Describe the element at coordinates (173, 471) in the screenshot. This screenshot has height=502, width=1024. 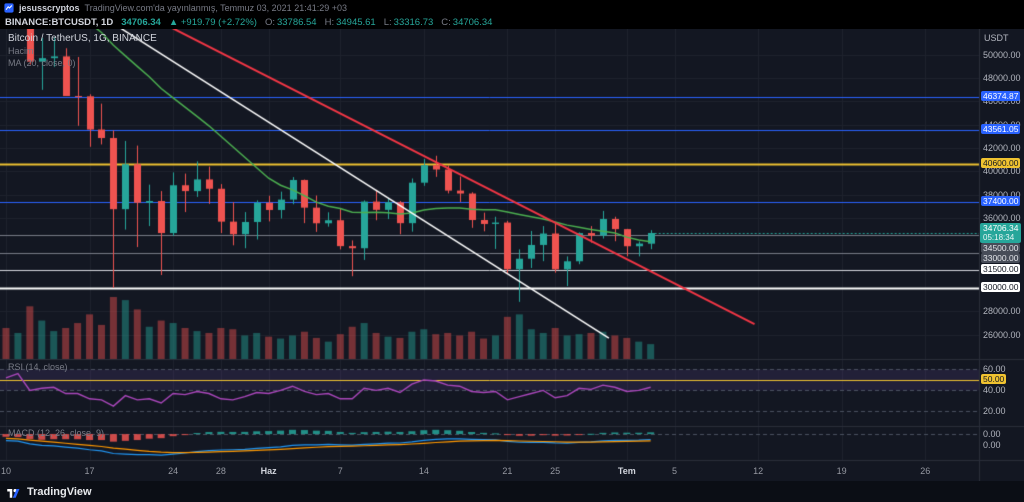
I see `time-axis-label: 24` at that location.